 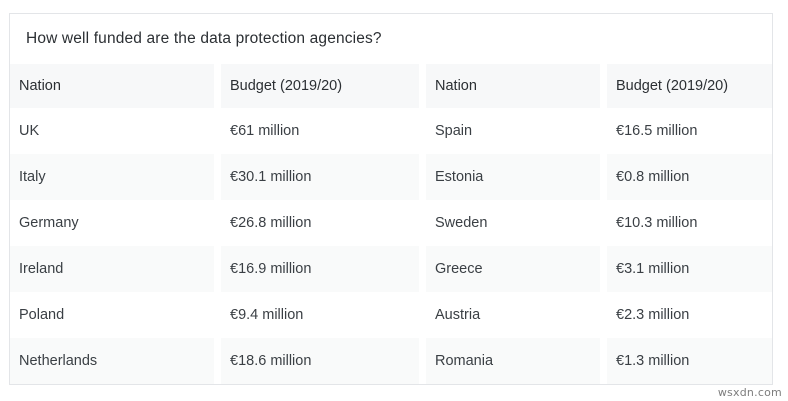 I want to click on cell-budget-right: €3.1 million, so click(x=689, y=269).